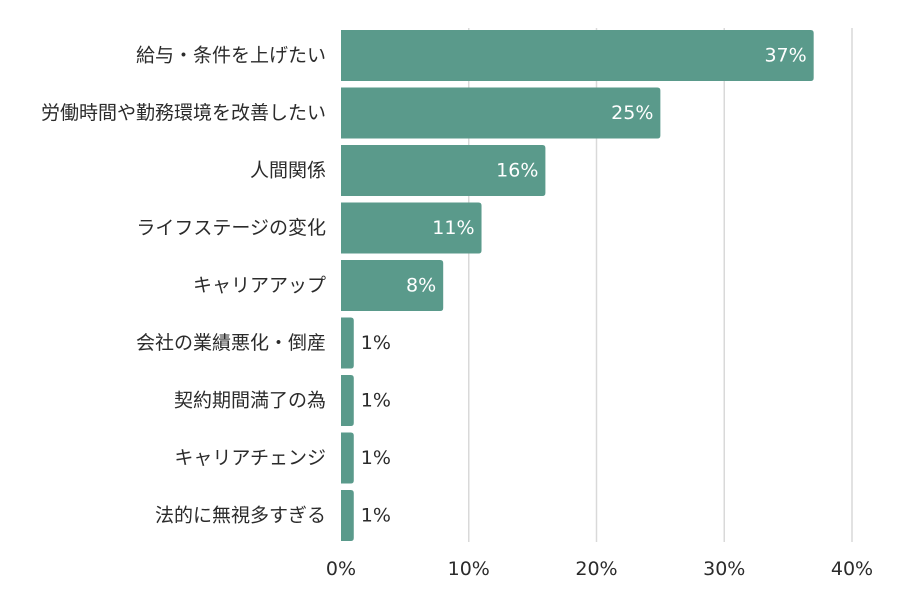  Describe the element at coordinates (785, 56) in the screenshot. I see `value-label: 37%` at that location.